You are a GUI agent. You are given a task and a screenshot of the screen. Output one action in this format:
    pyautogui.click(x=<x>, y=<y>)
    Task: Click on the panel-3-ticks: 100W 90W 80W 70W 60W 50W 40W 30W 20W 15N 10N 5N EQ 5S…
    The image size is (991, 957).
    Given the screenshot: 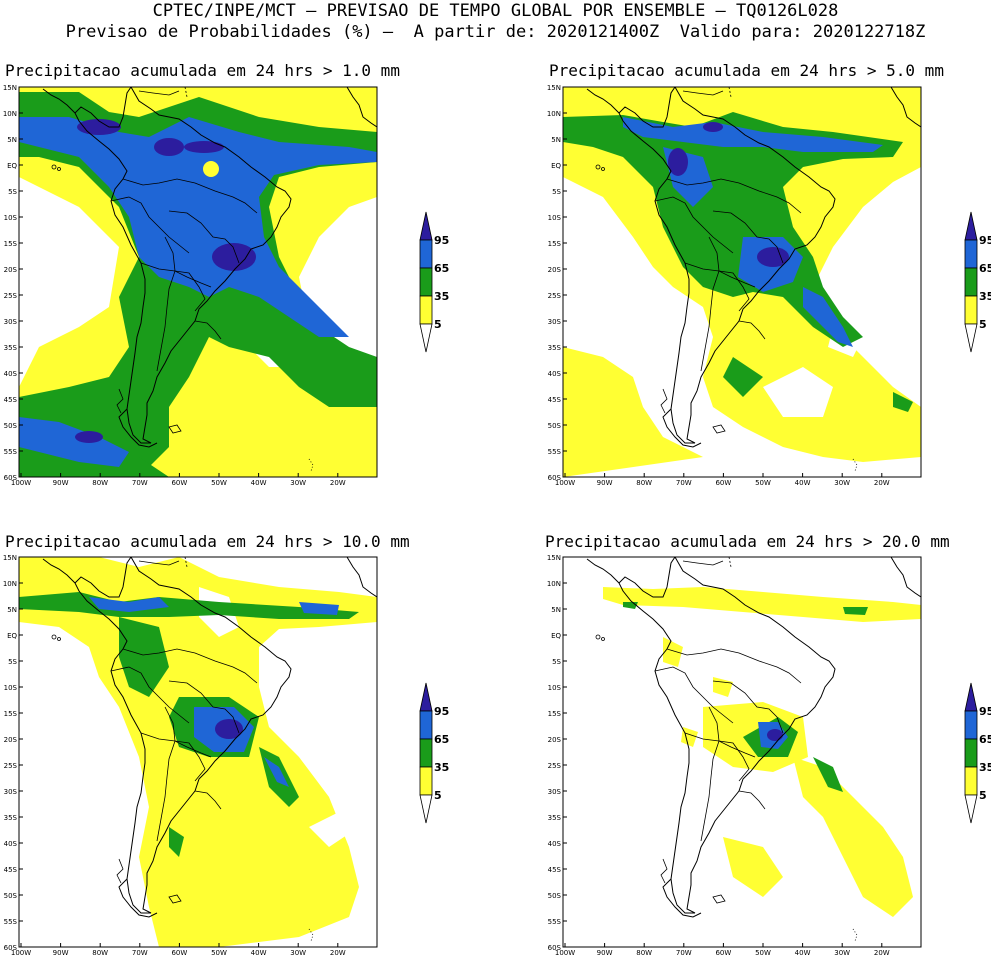 What is the action you would take?
    pyautogui.click(x=174, y=755)
    